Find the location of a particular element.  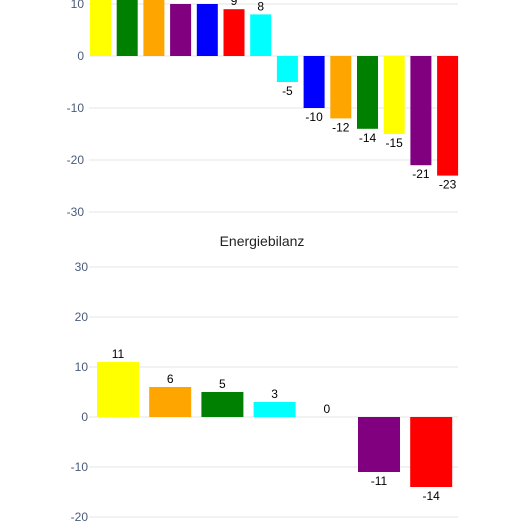

data-label: -23 is located at coordinates (448, 185).